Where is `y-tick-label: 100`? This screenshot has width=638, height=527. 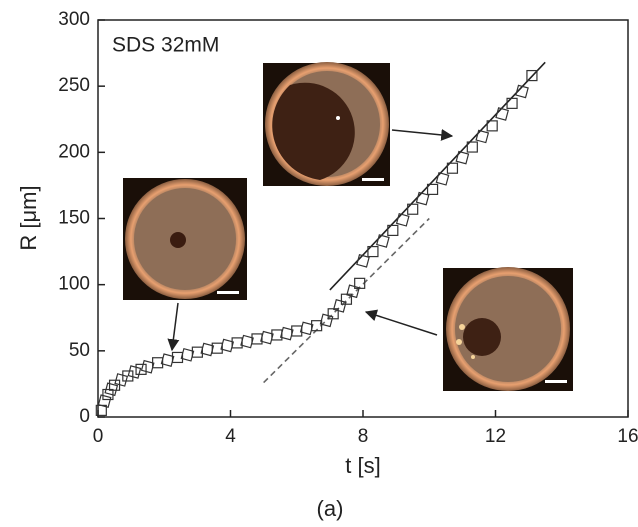
y-tick-label: 100 is located at coordinates (74, 284).